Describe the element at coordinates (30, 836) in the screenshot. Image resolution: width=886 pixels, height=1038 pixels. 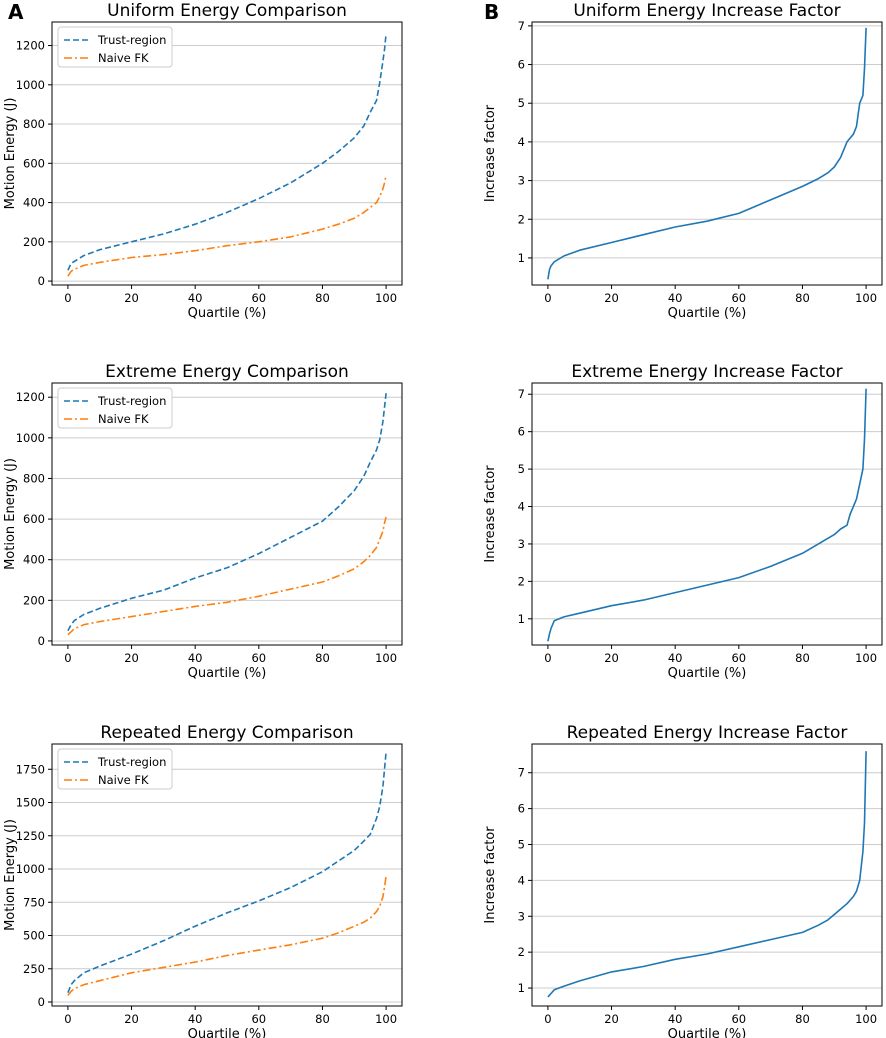
I see `y-tick-label: 1250` at that location.